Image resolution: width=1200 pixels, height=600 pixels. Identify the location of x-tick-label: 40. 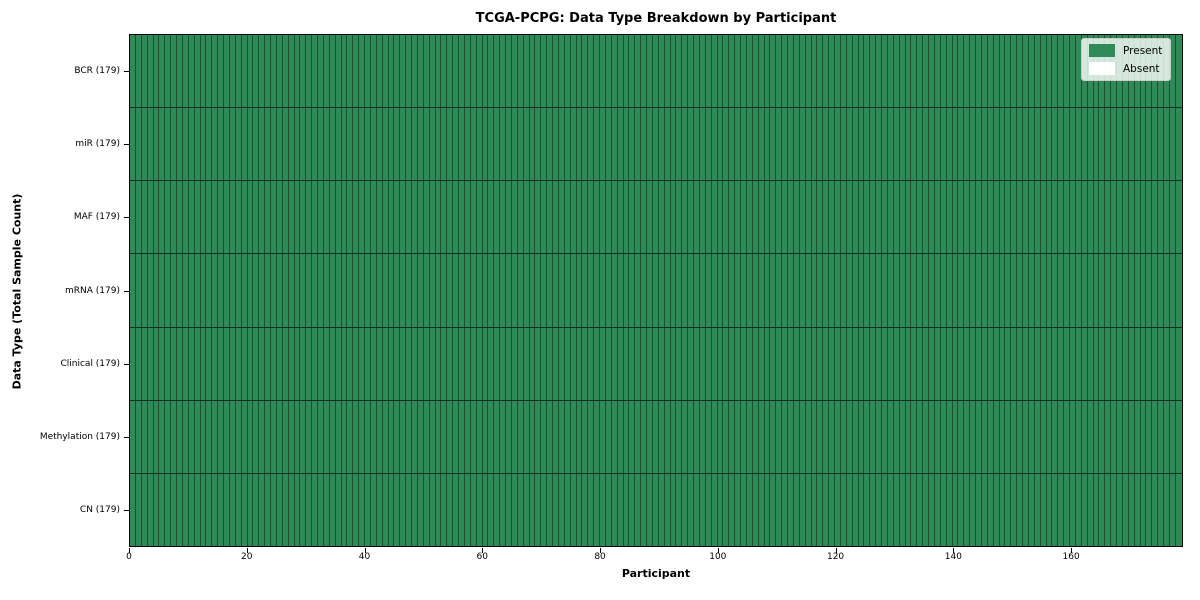
(364, 557).